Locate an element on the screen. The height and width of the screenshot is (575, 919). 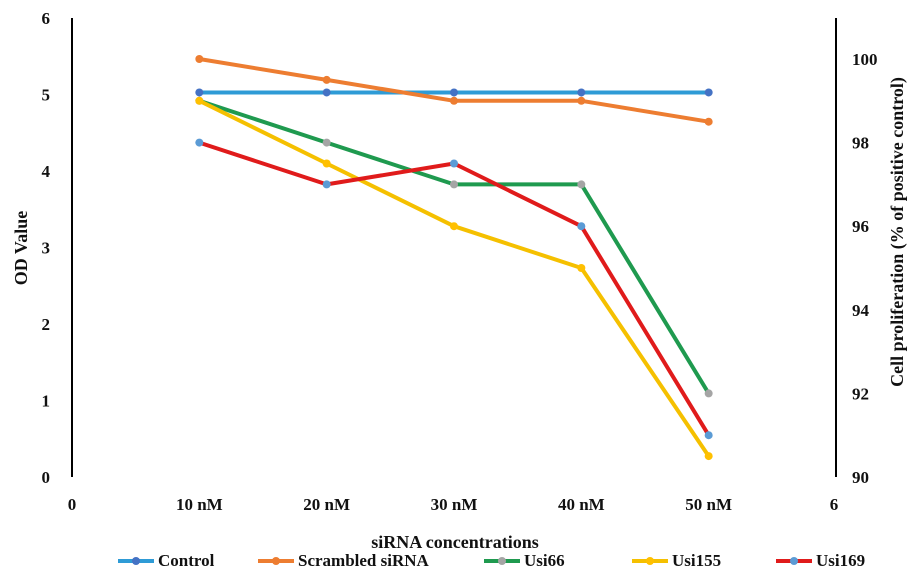
x-tick-label: 50 nM is located at coordinates (708, 504).